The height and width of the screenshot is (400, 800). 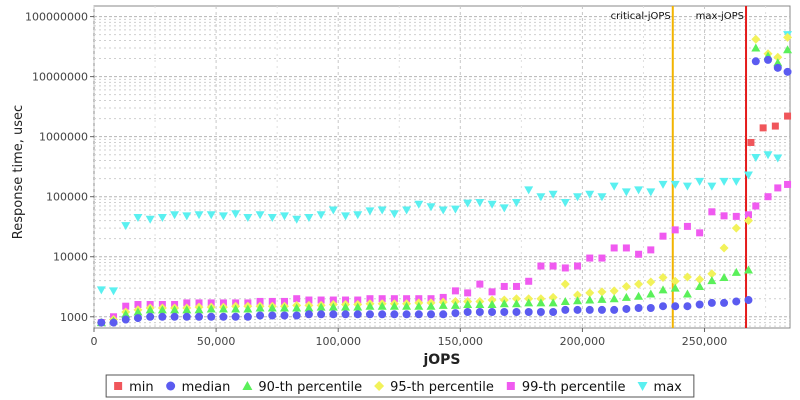 What do you see at coordinates (134, 387) in the screenshot?
I see `legend-item-min: min` at bounding box center [134, 387].